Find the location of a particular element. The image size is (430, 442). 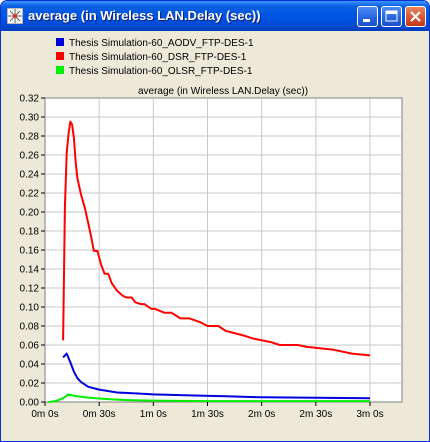

y-tick-label: 0.00 is located at coordinates (30, 403).